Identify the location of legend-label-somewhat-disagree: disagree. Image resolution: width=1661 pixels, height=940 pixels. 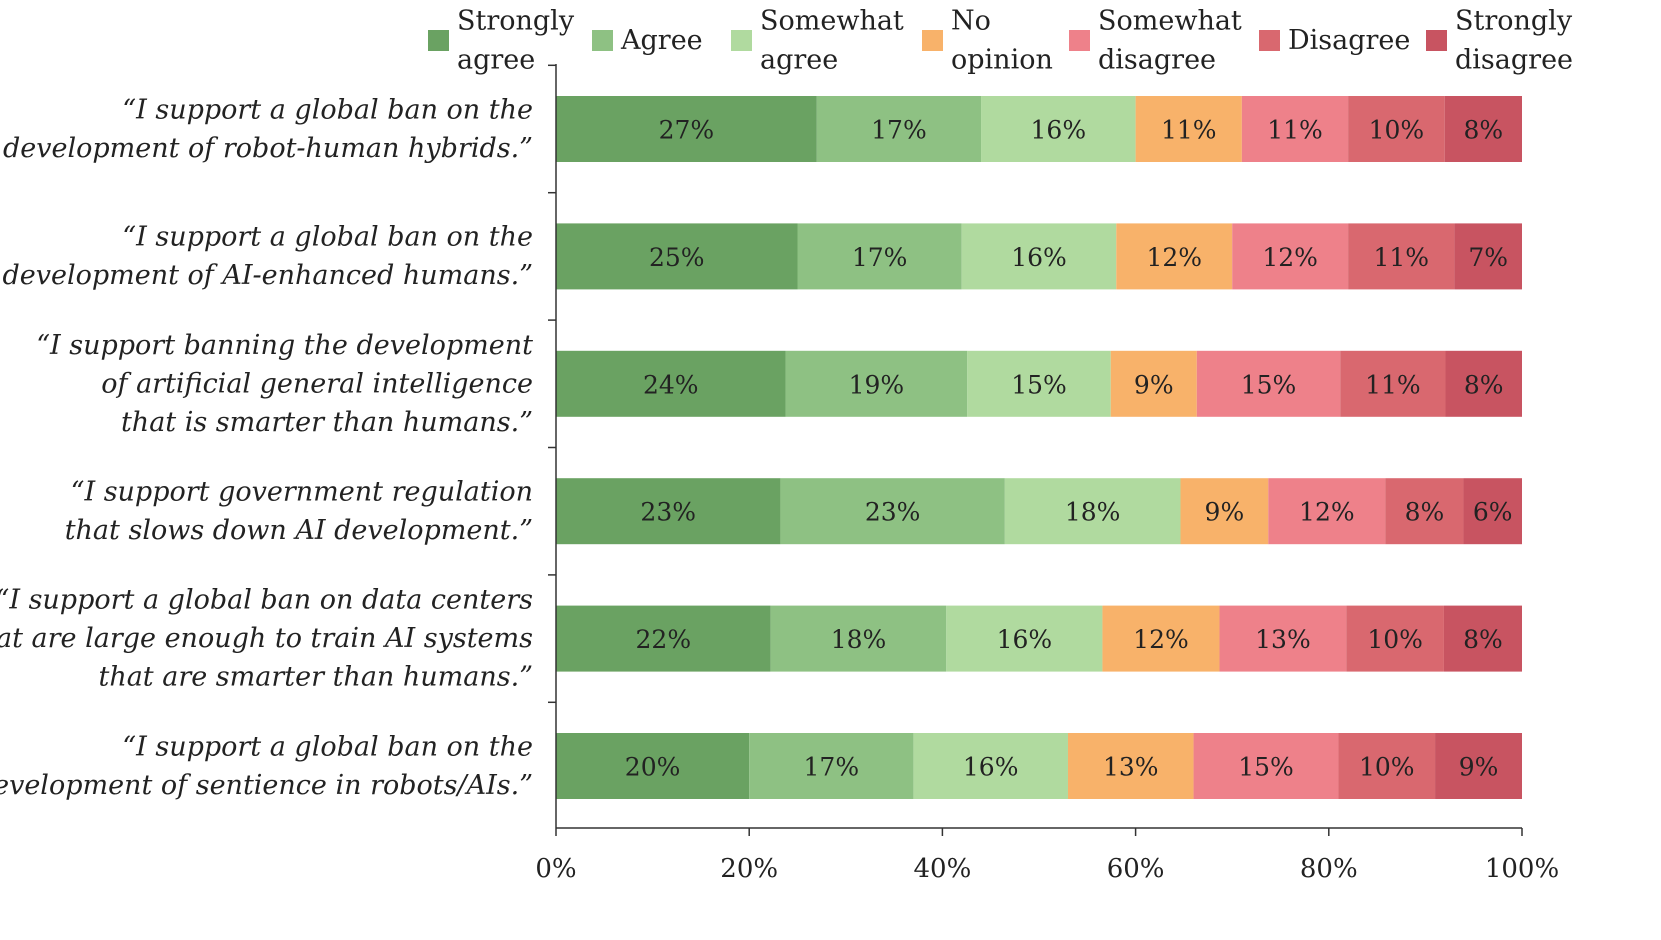
(1157, 60).